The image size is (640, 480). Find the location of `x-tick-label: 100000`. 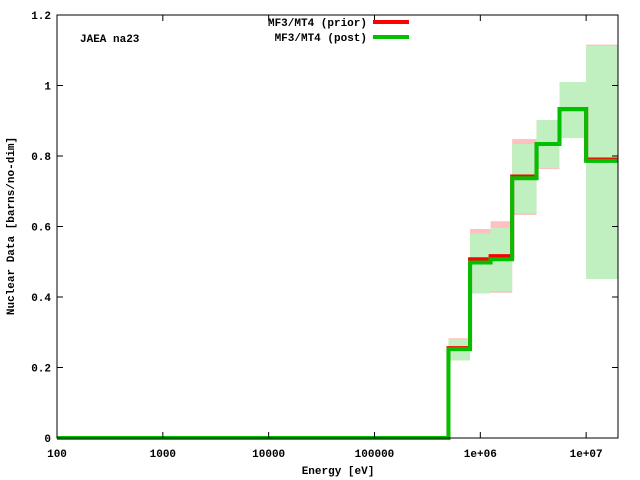

x-tick-label: 100000 is located at coordinates (375, 455).